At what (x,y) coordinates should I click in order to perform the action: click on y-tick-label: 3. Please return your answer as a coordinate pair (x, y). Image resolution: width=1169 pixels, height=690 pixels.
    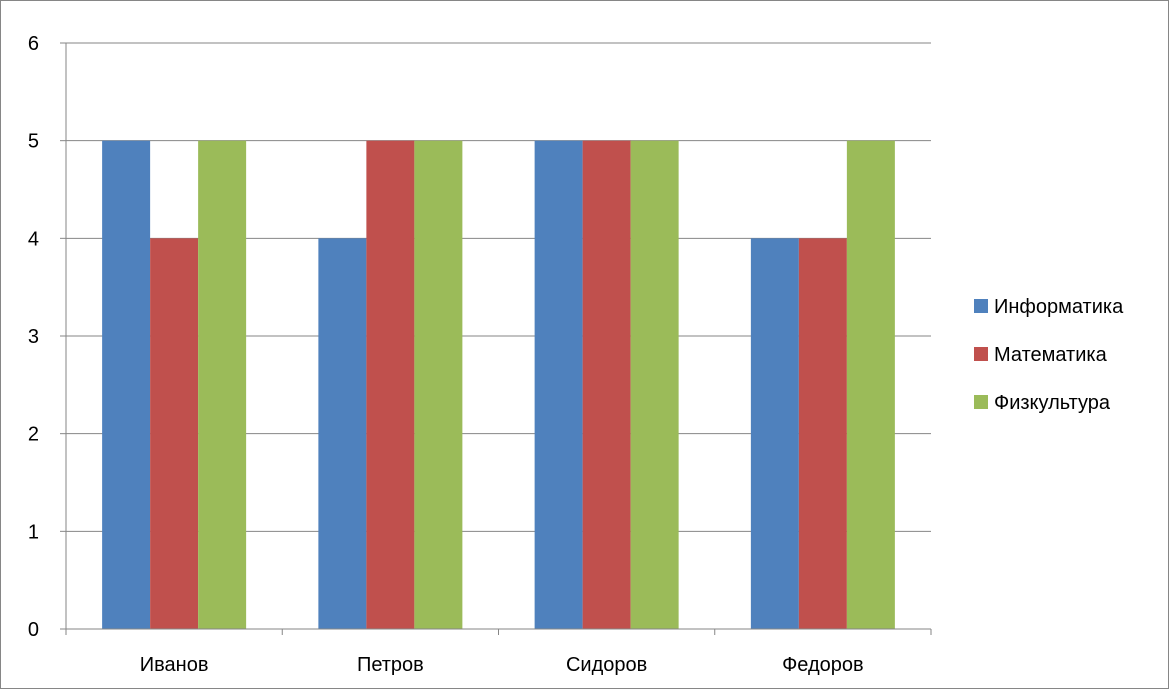
    Looking at the image, I should click on (33, 337).